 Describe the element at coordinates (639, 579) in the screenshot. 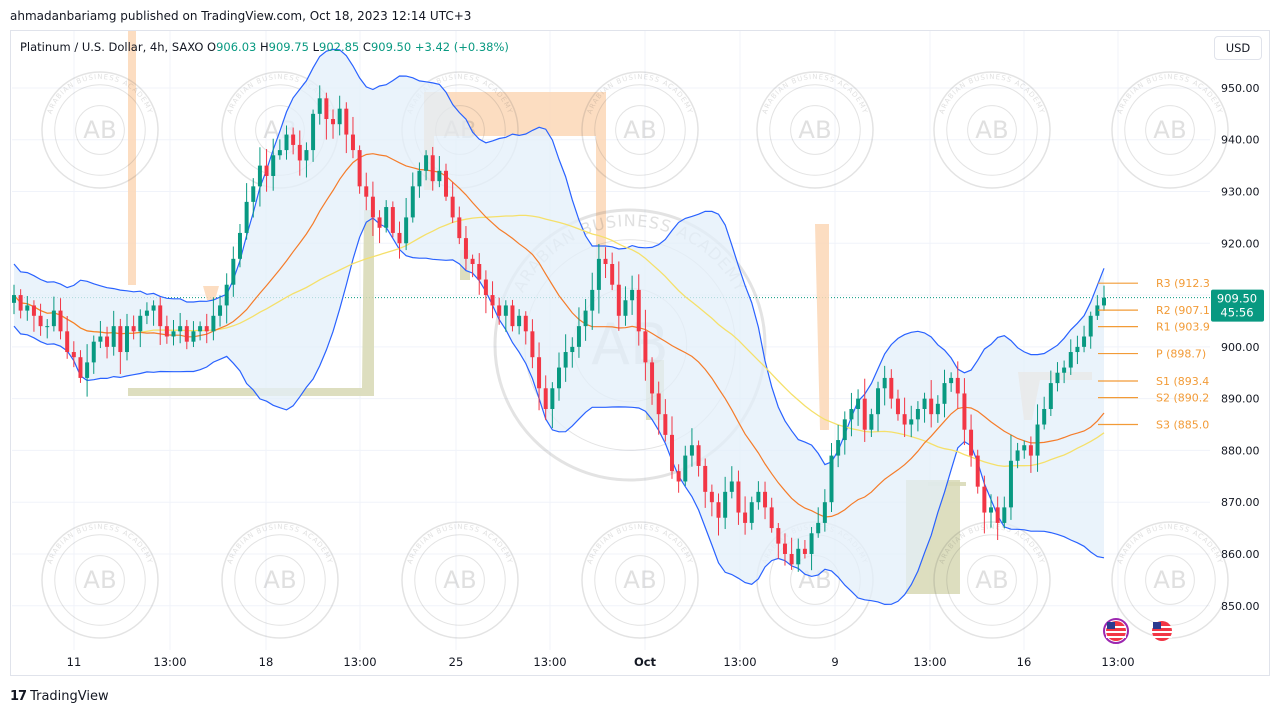

I see `watermark-monogram: AB` at that location.